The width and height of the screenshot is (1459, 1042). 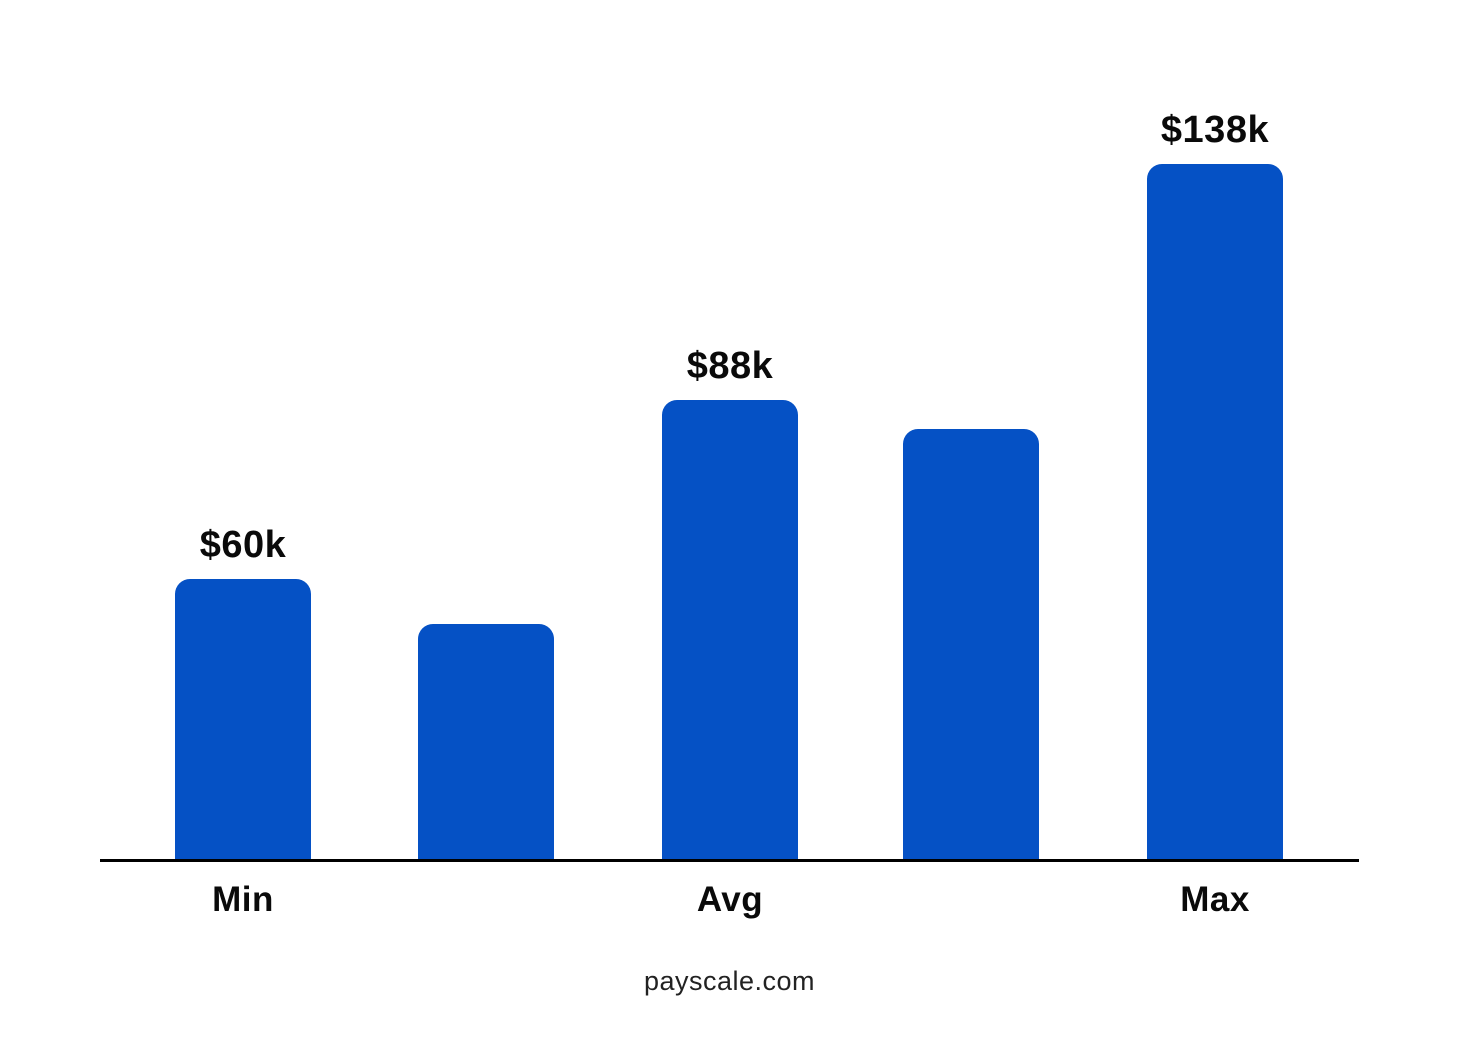 I want to click on value-label-min: $60k, so click(x=243, y=545).